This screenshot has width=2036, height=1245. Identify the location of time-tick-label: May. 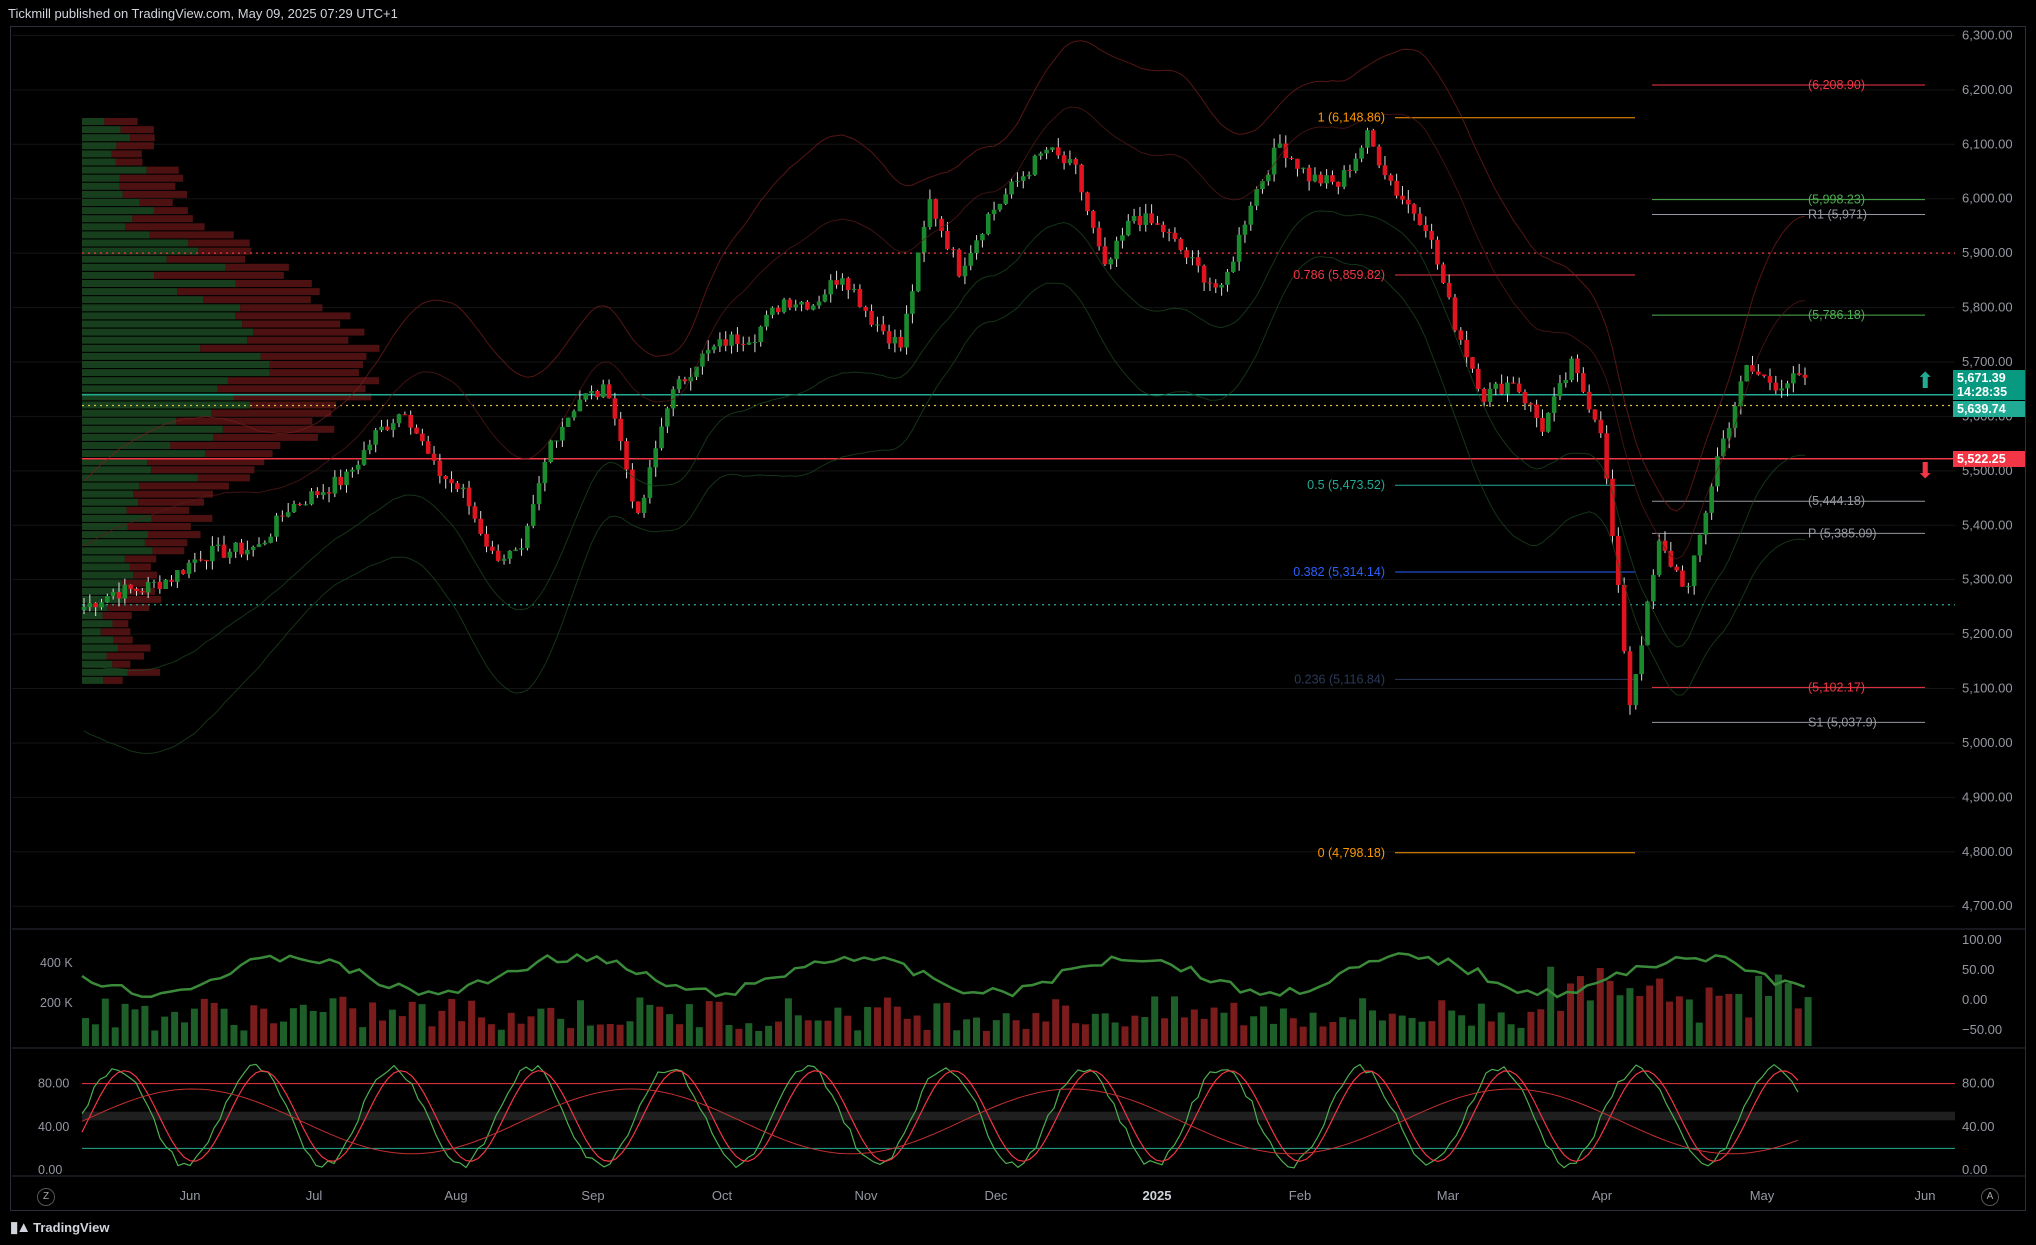
(1762, 1195).